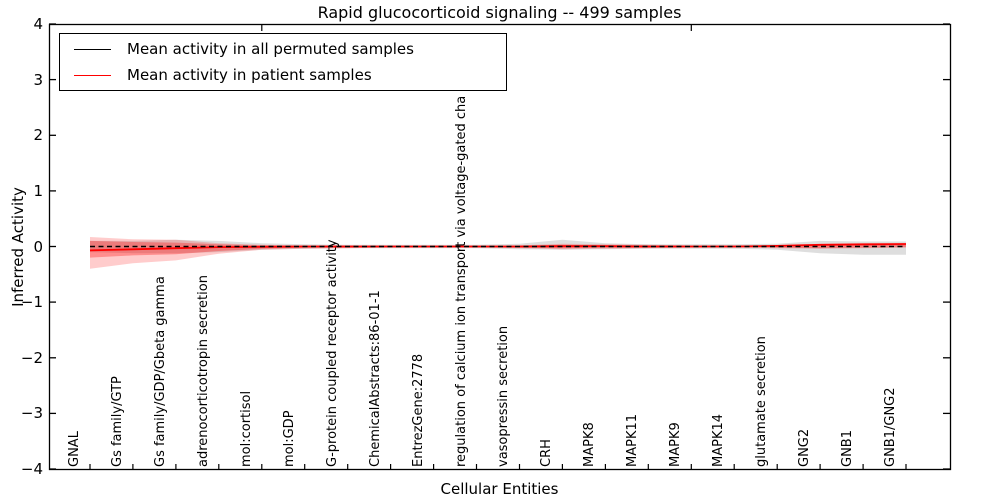 This screenshot has width=1000, height=500. Describe the element at coordinates (375, 378) in the screenshot. I see `entity-label: ChemicalAbstracts:86-01-1` at that location.